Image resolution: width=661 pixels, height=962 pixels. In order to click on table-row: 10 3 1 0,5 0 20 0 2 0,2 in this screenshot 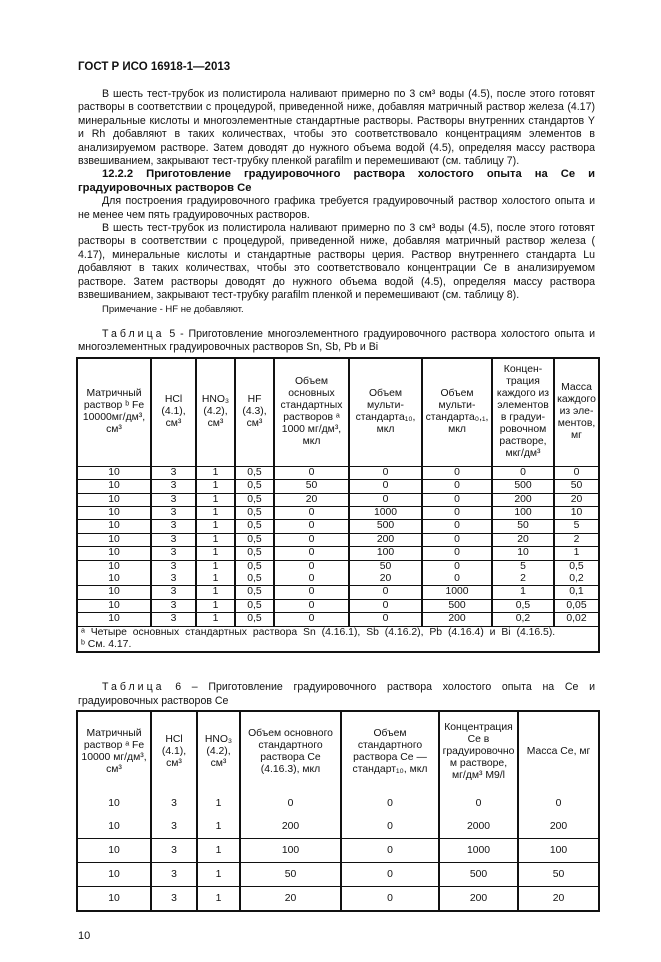, I will do `click(338, 579)`.